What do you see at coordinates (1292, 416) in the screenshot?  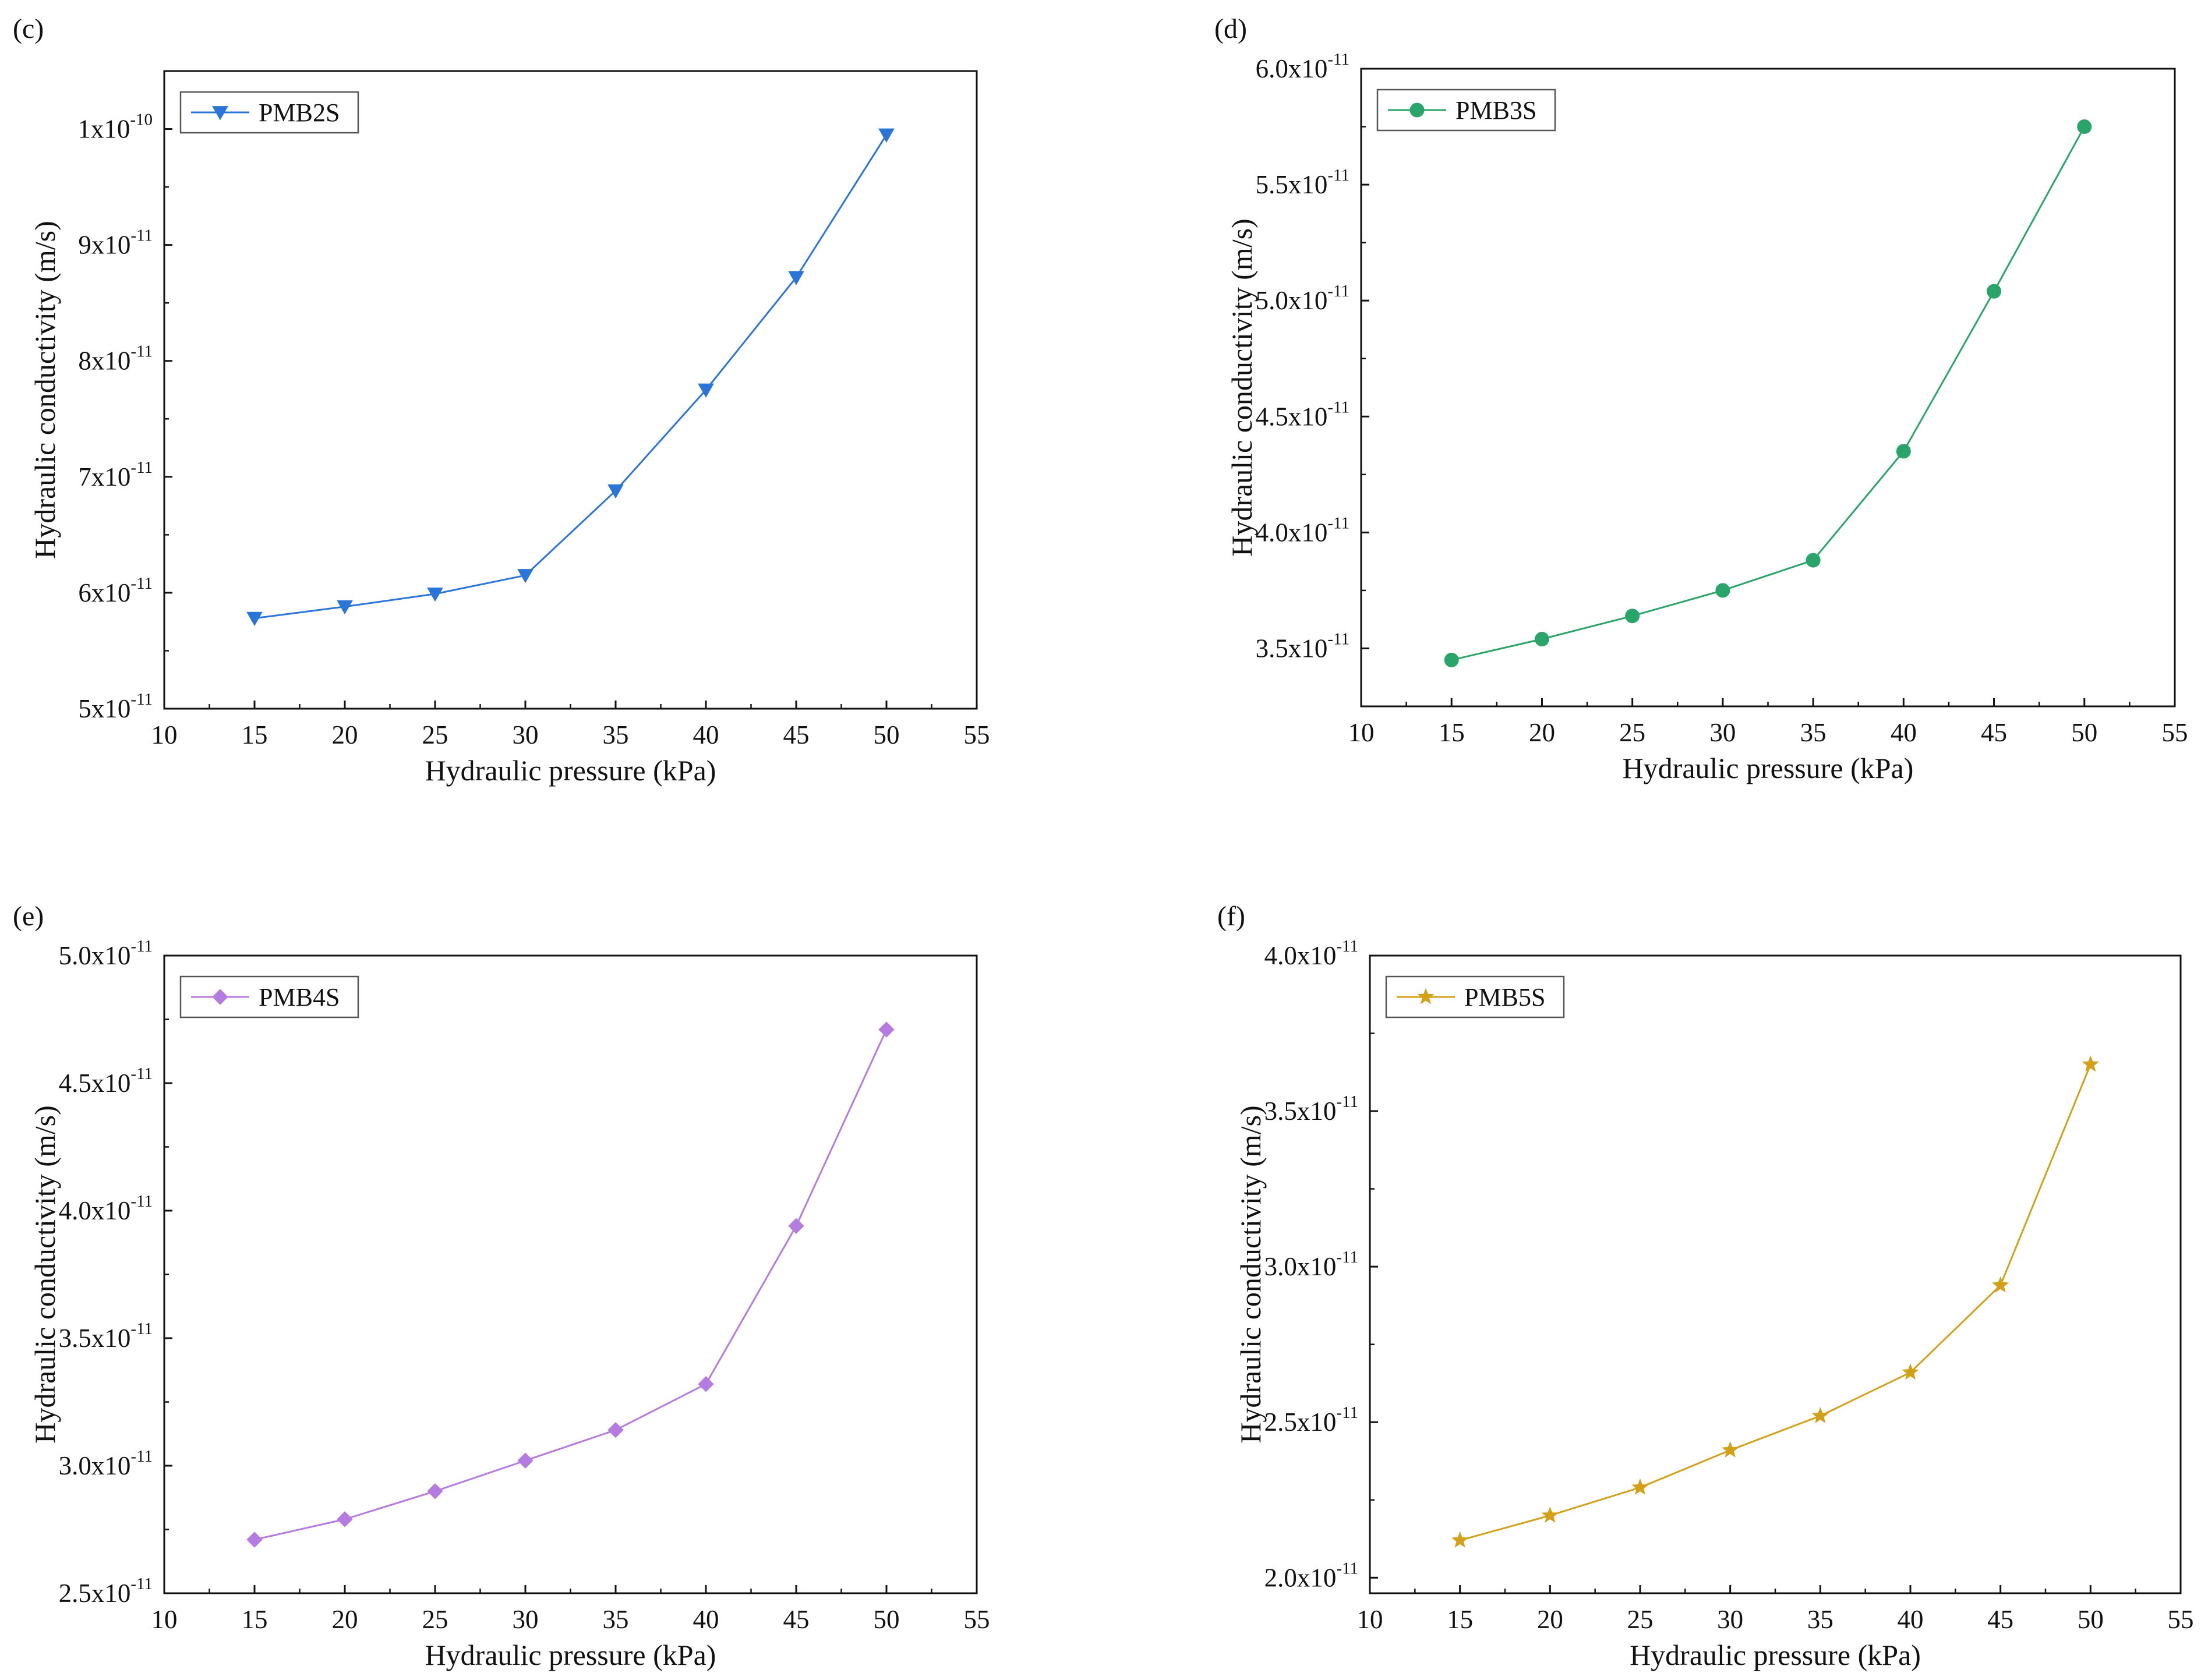 I see `y-tick-mantissa: 4.5x10` at bounding box center [1292, 416].